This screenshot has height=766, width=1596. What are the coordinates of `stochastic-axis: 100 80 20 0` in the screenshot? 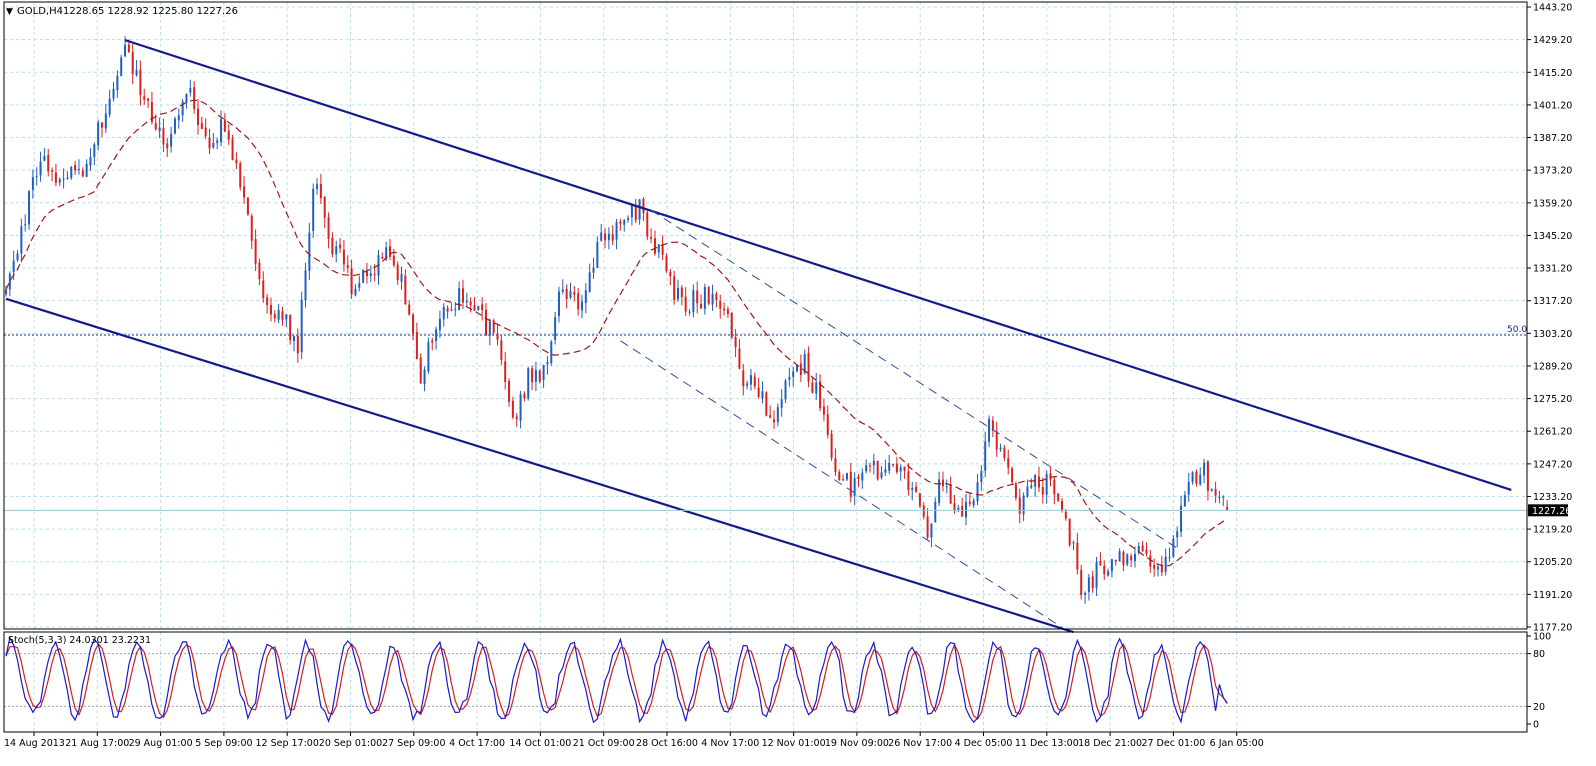 It's located at (1539, 681).